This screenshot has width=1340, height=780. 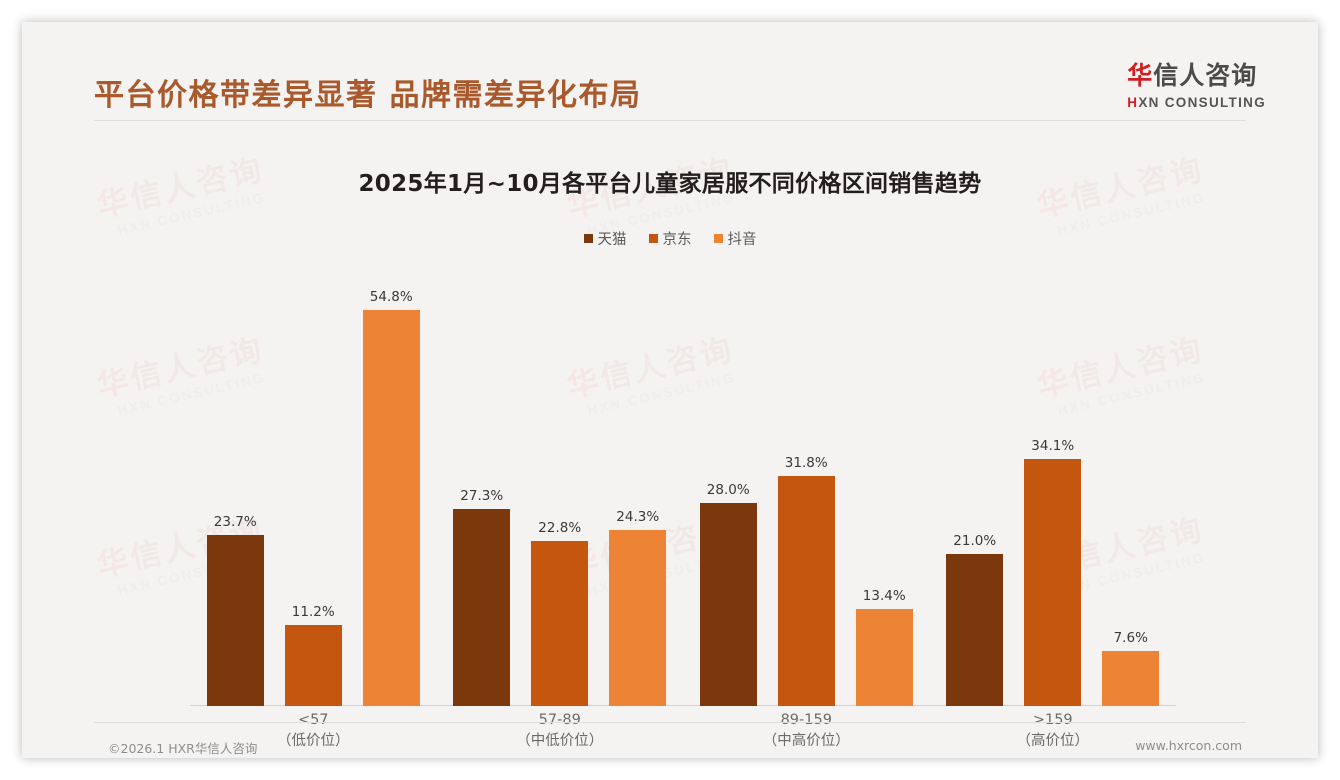 What do you see at coordinates (559, 731) in the screenshot?
I see `x-axis-tick-label: 57-89 （中低价位）` at bounding box center [559, 731].